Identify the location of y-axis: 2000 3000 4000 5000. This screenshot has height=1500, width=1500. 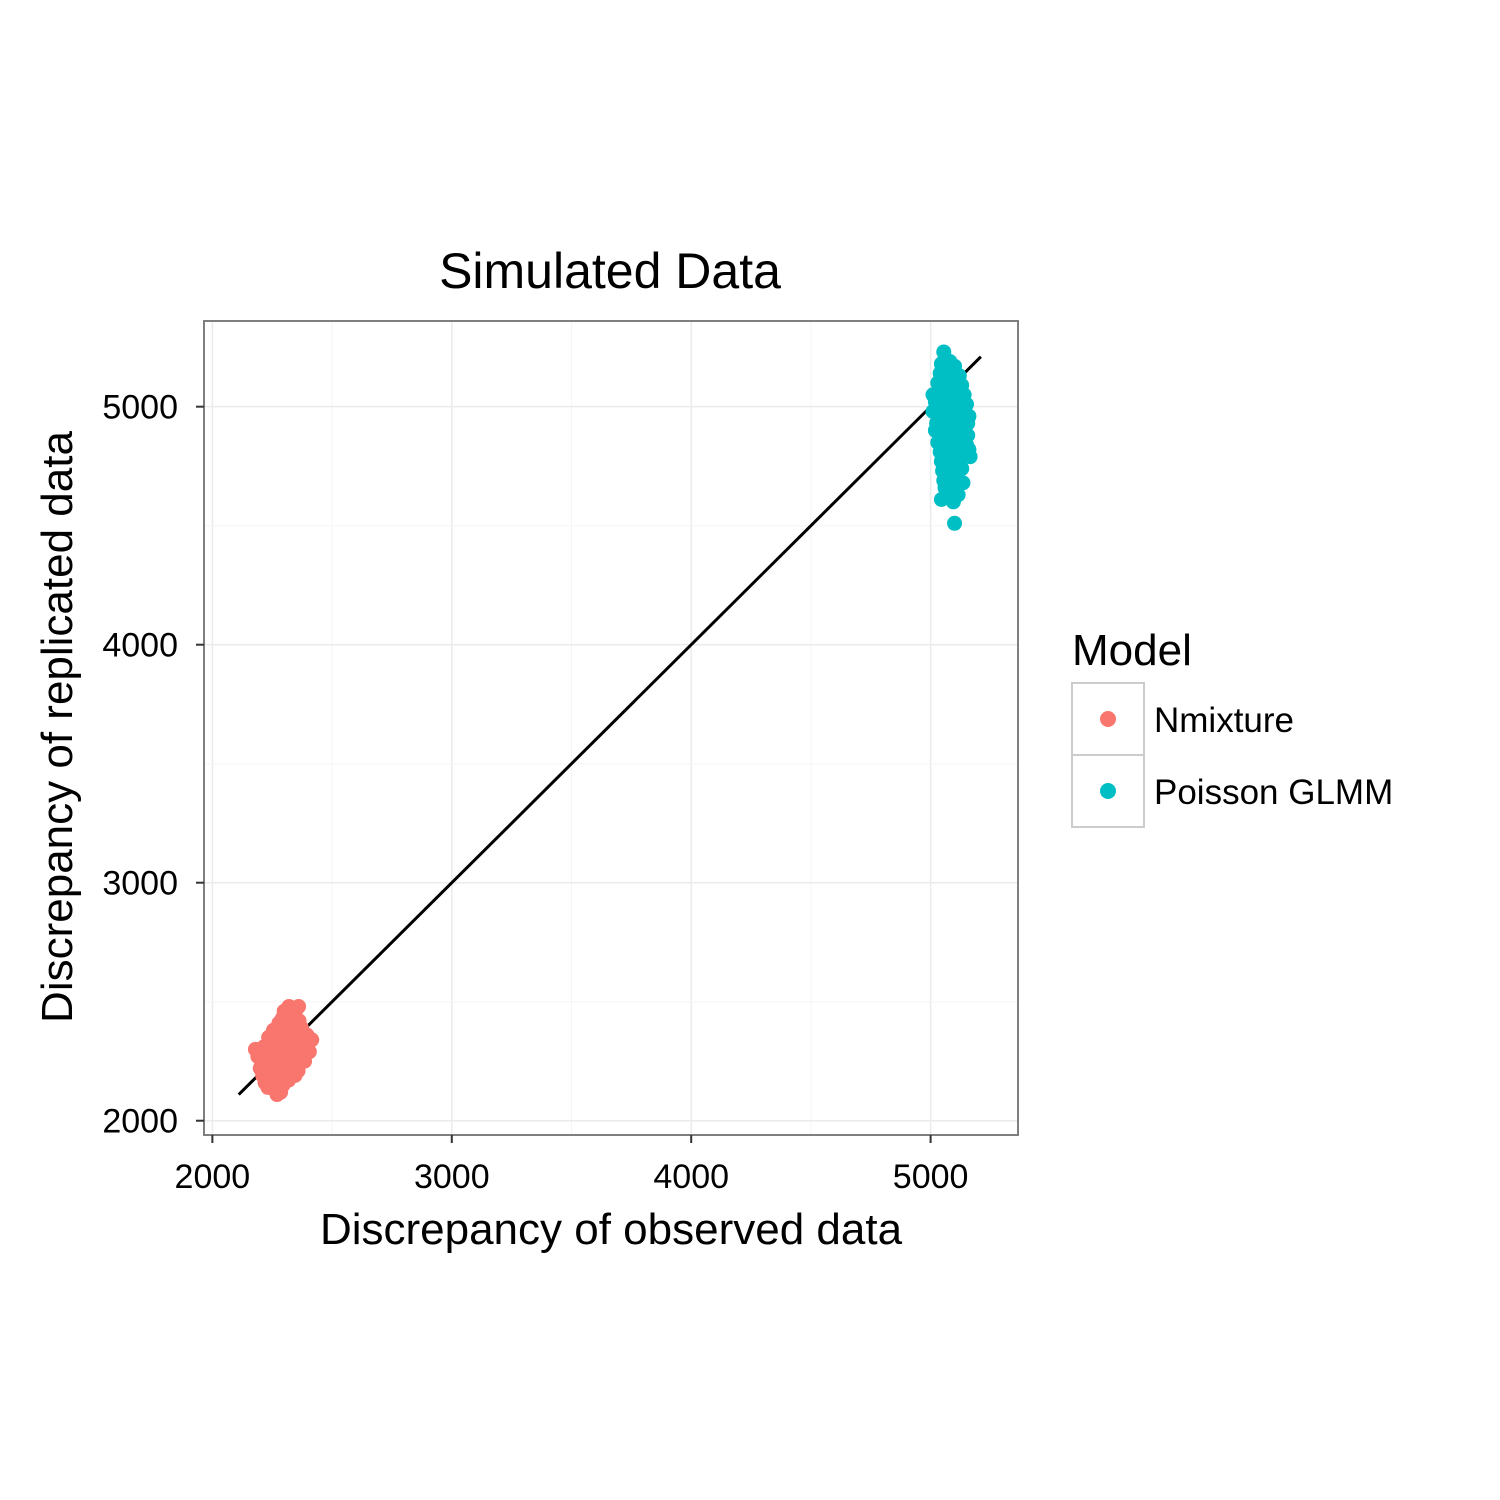
(153, 765).